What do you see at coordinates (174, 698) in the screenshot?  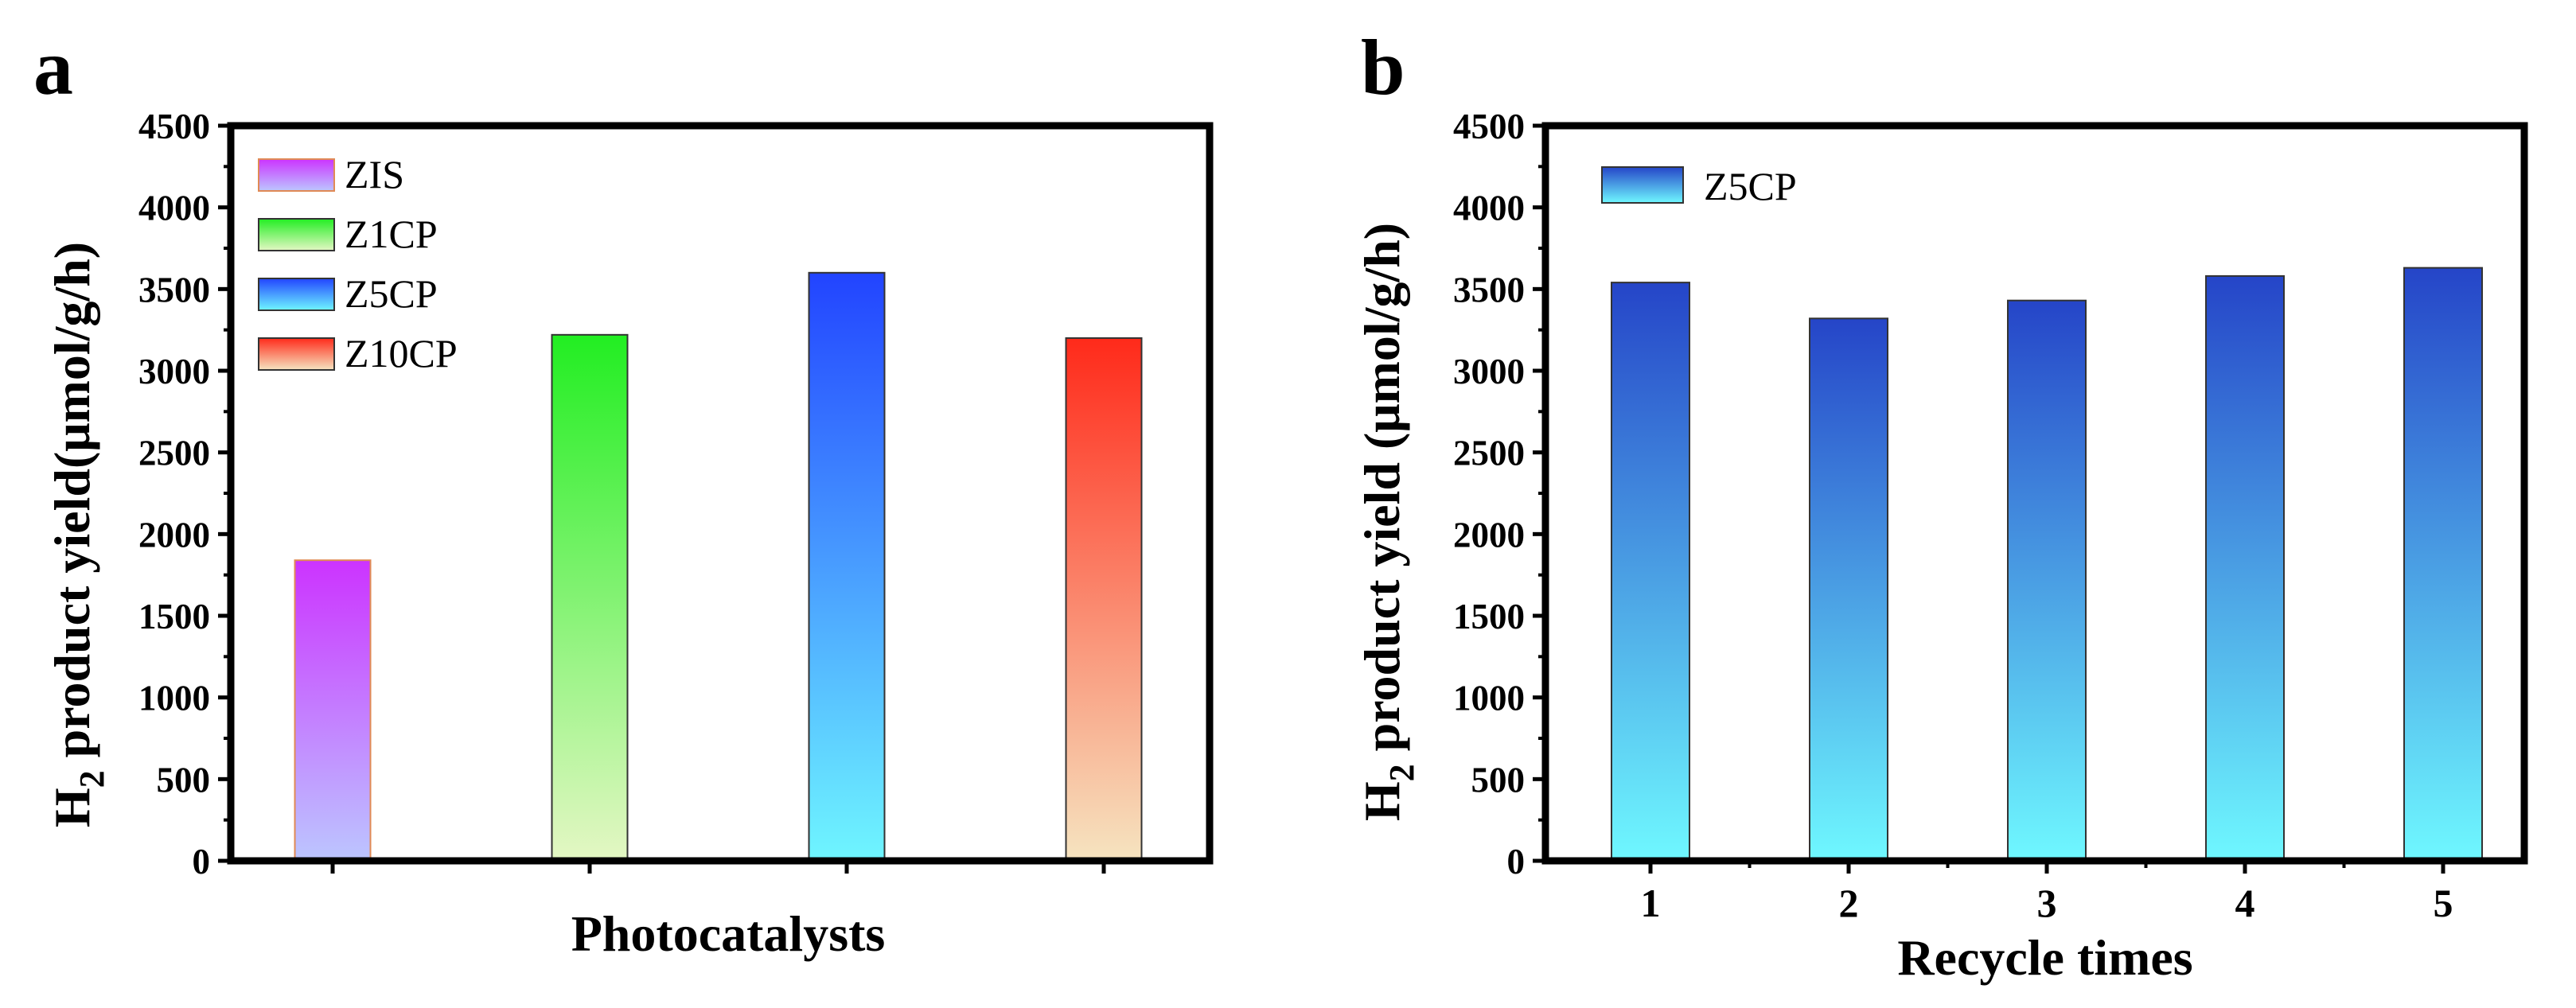 I see `panel-a-y-tick-label: 1000` at bounding box center [174, 698].